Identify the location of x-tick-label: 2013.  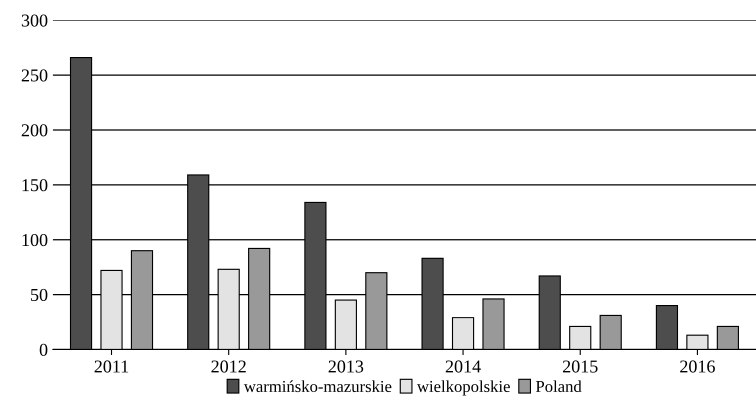
(346, 366).